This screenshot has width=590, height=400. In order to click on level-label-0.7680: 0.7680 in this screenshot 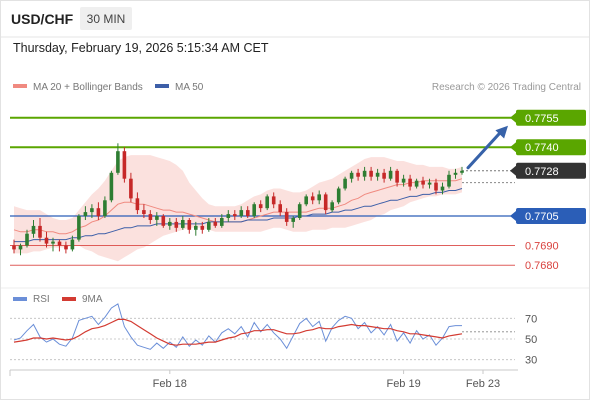, I will do `click(542, 266)`.